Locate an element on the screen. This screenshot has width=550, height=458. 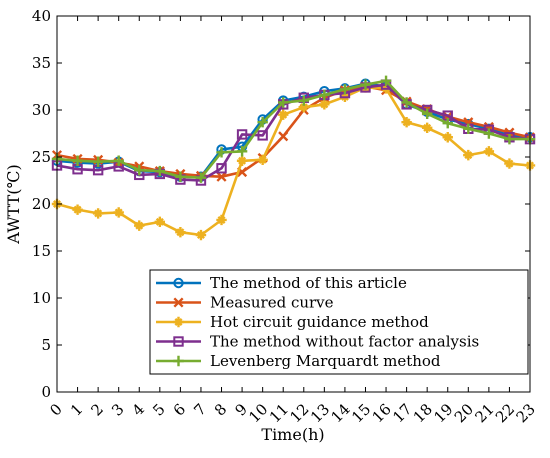
x-tick-label: 8 is located at coordinates (220, 409).